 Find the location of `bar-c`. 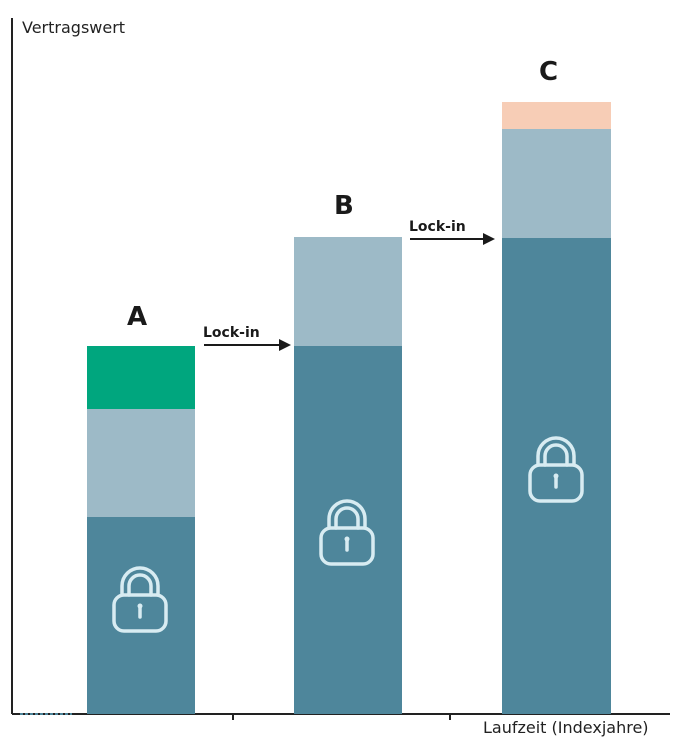

bar-c is located at coordinates (556, 408).